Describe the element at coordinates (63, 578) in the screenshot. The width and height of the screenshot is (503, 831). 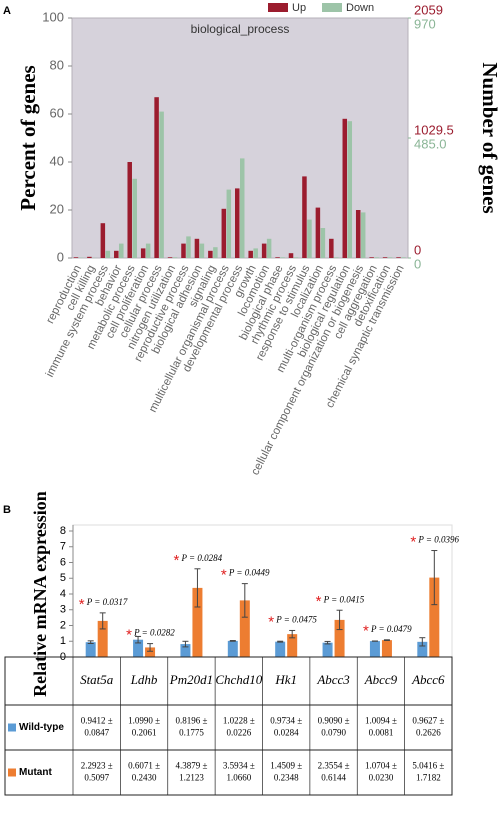
I see `y-tick-label: 5` at that location.